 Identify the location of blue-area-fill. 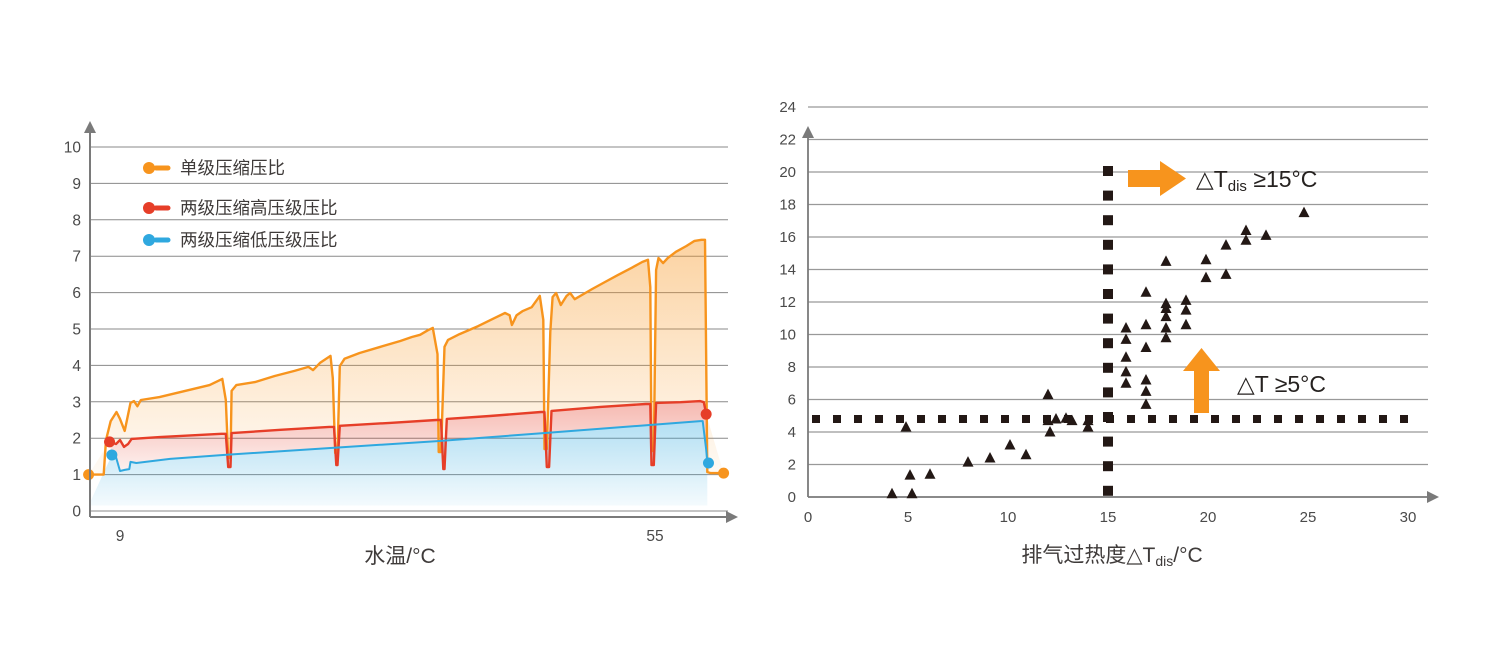
(398, 463).